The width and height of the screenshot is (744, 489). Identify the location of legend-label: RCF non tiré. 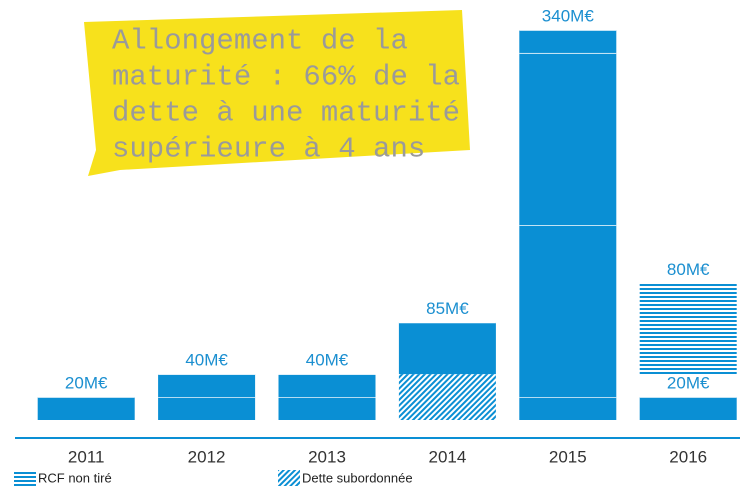
(75, 477).